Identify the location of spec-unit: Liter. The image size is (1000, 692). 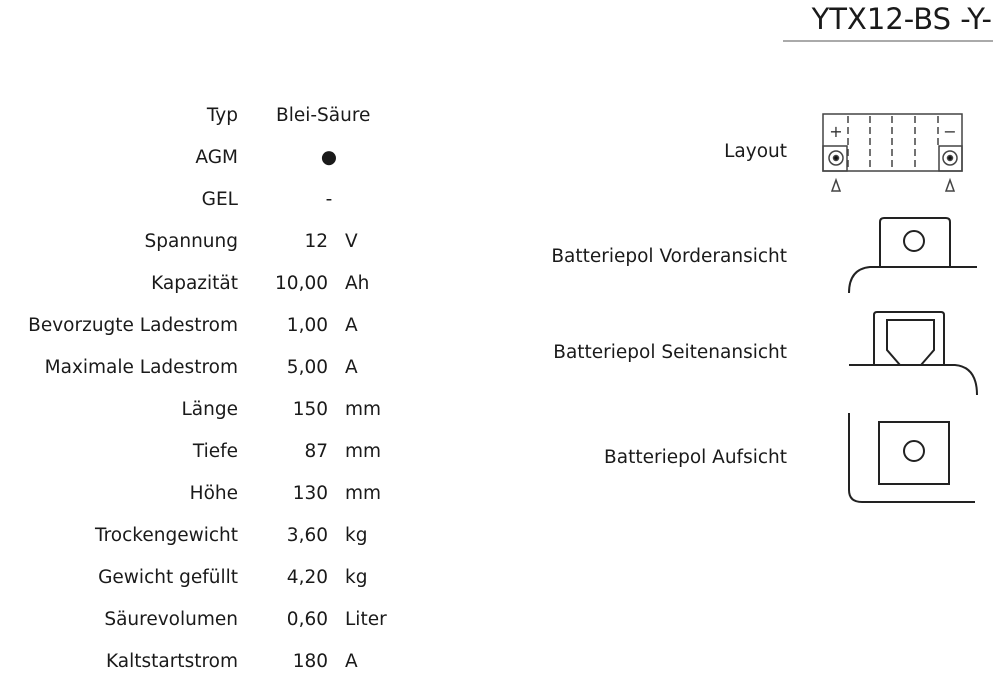
(366, 619).